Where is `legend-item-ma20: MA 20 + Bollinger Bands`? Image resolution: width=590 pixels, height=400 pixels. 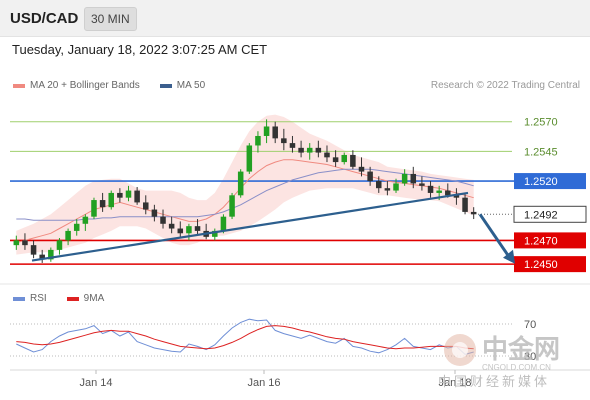
legend-item-ma20: MA 20 + Bollinger Bands is located at coordinates (76, 85).